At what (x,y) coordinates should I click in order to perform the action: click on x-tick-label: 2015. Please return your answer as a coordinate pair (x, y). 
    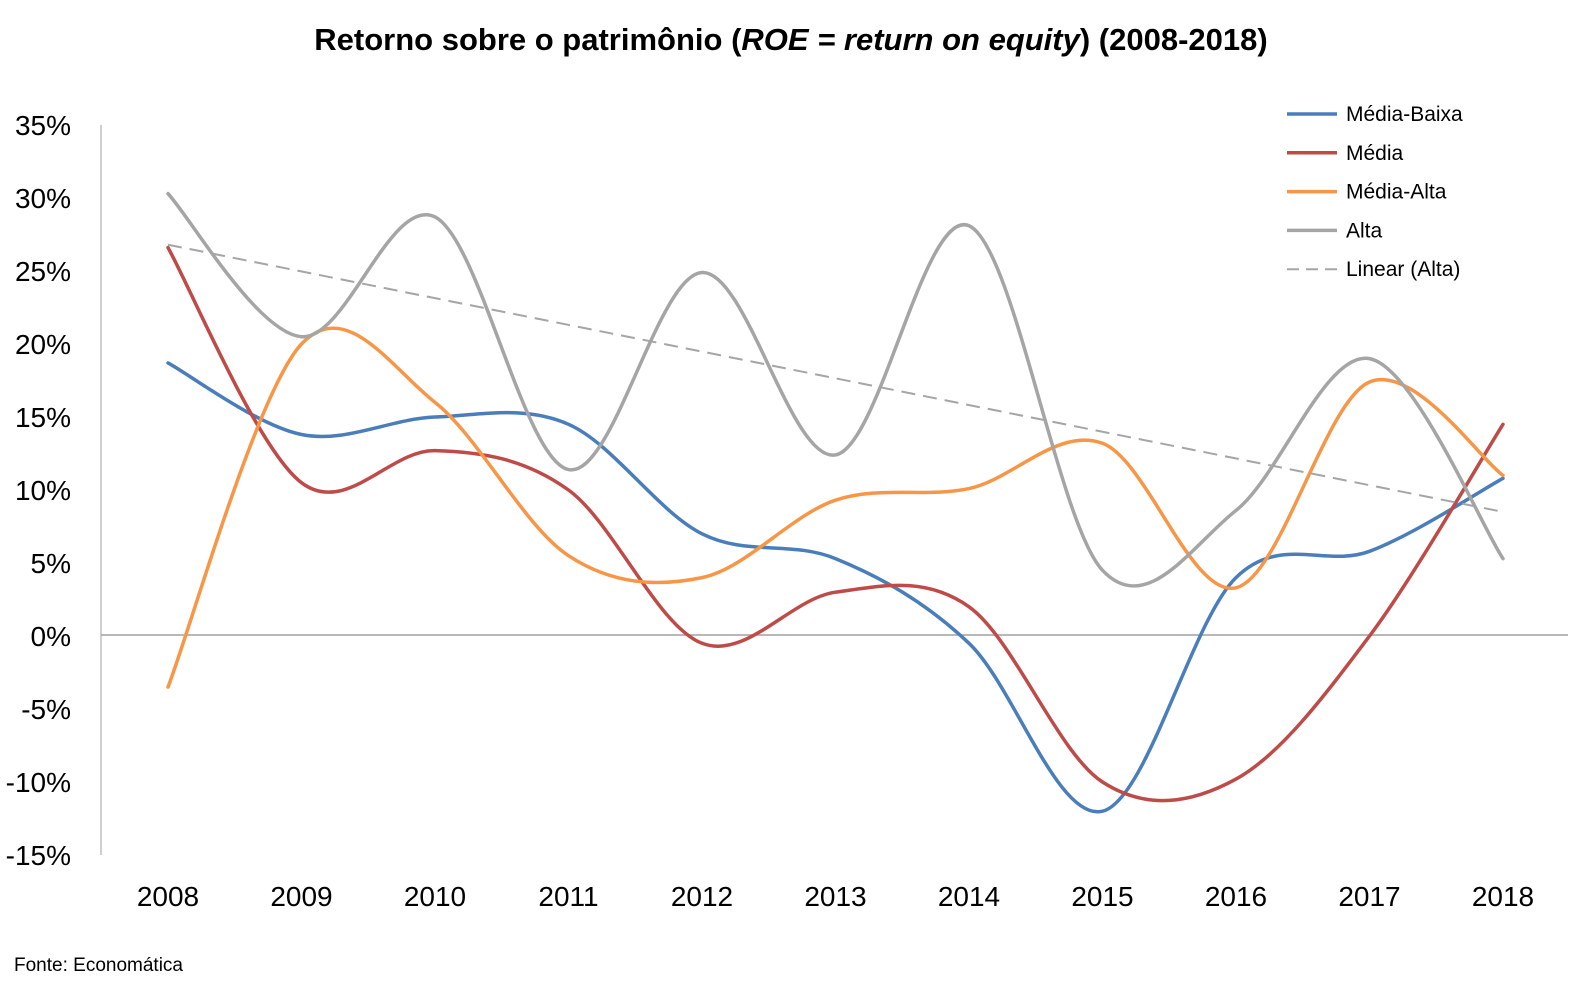
    Looking at the image, I should click on (1102, 896).